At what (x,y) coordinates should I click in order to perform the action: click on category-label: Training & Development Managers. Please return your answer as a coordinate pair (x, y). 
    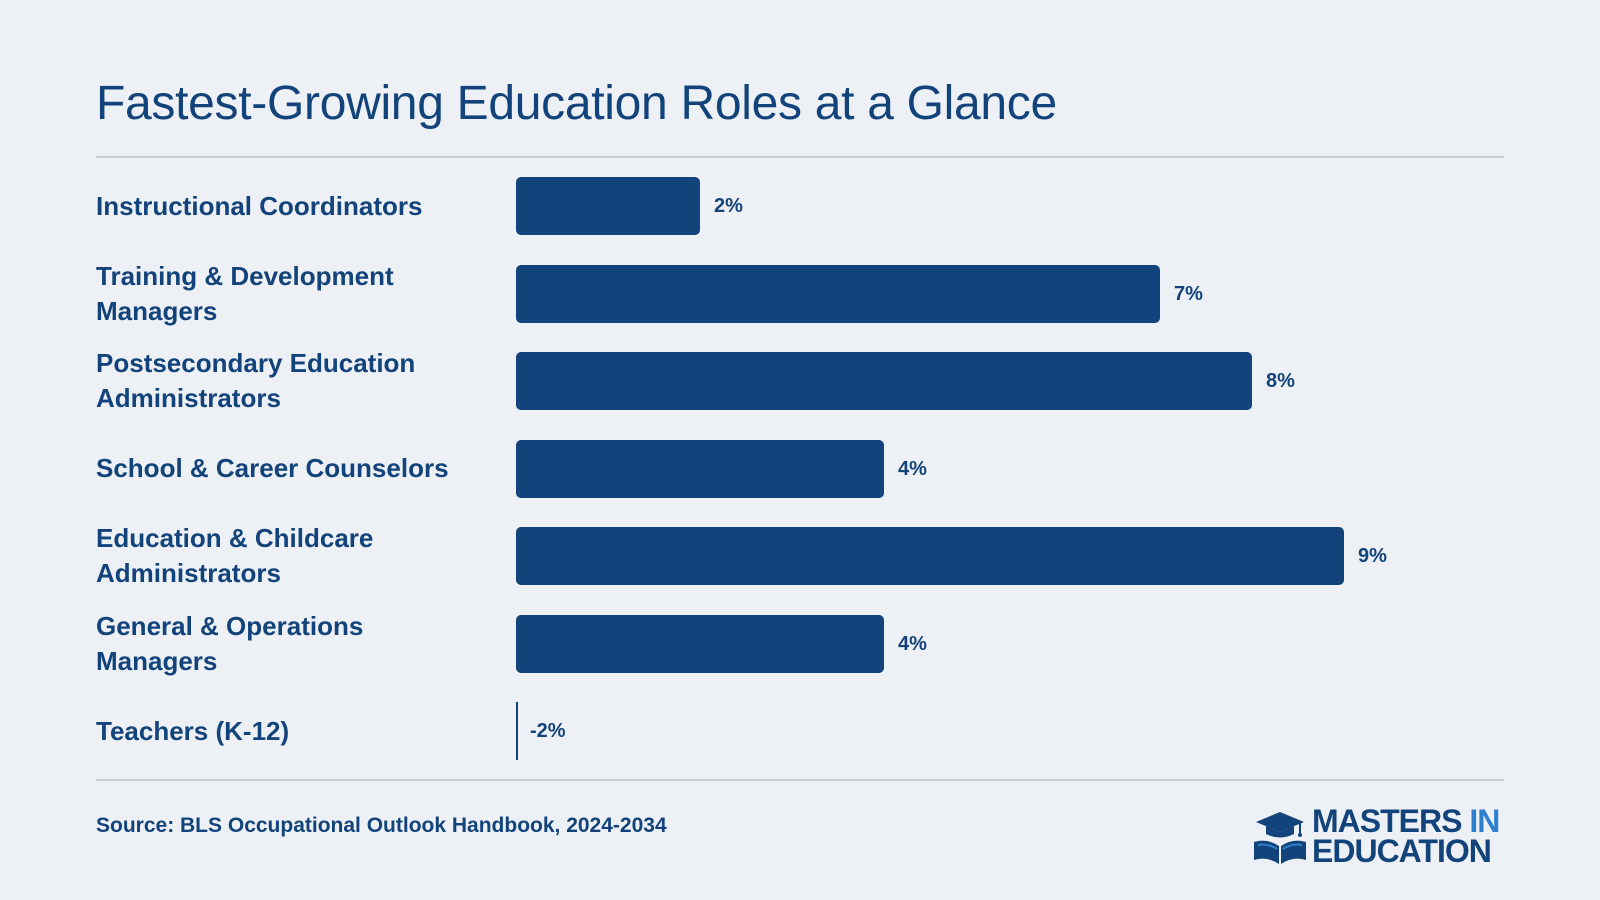
    Looking at the image, I should click on (296, 294).